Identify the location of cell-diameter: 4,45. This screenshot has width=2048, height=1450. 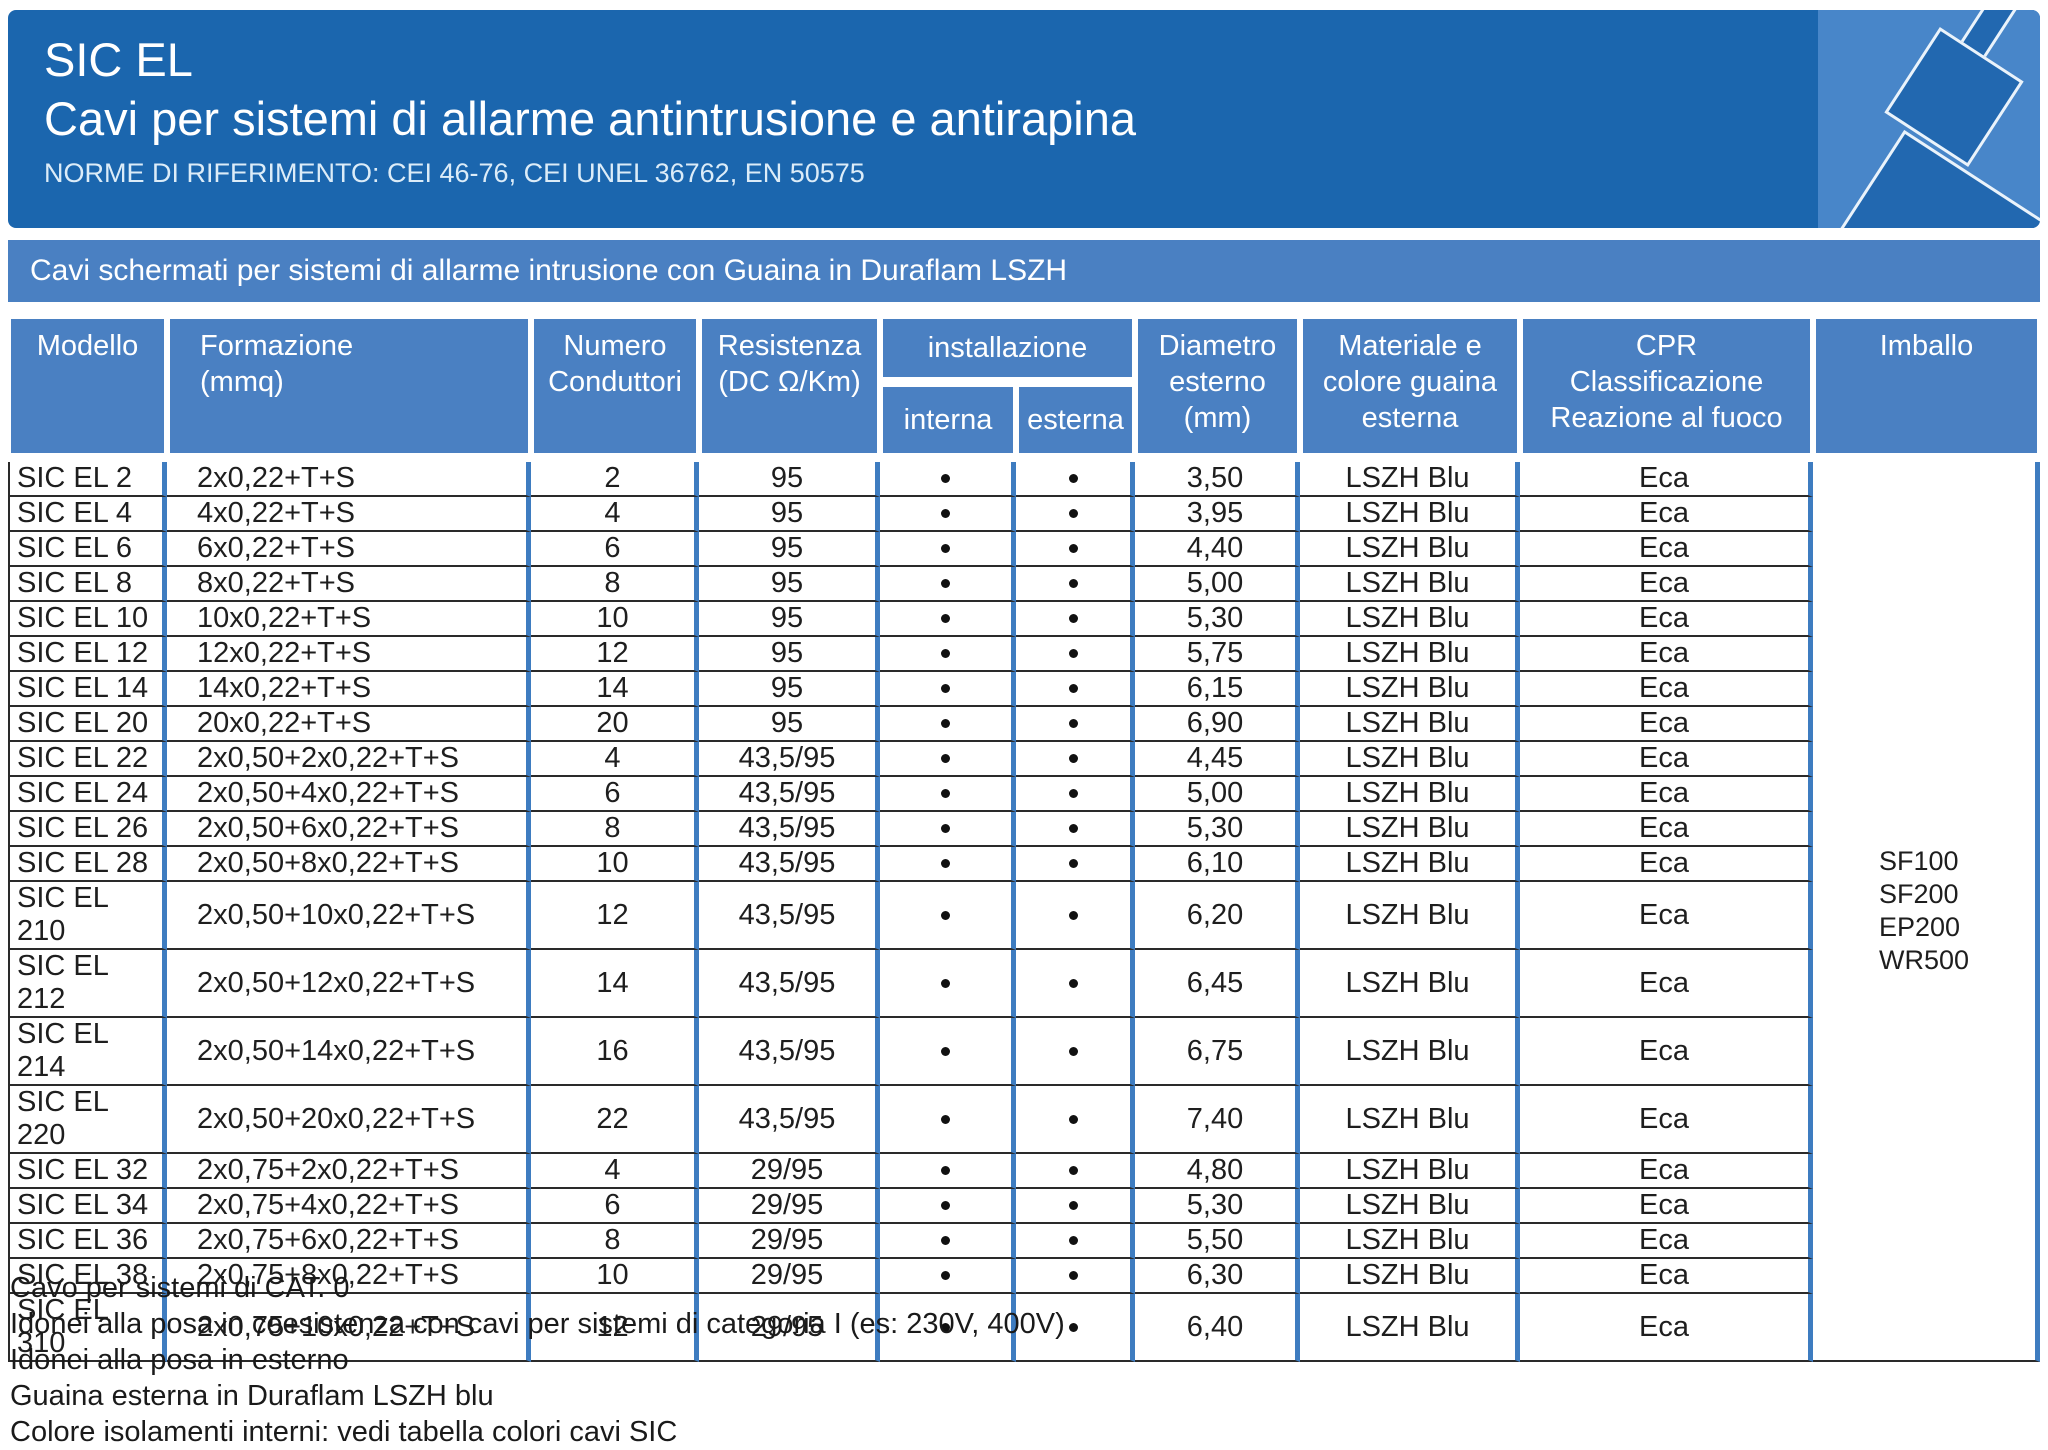
(1217, 759).